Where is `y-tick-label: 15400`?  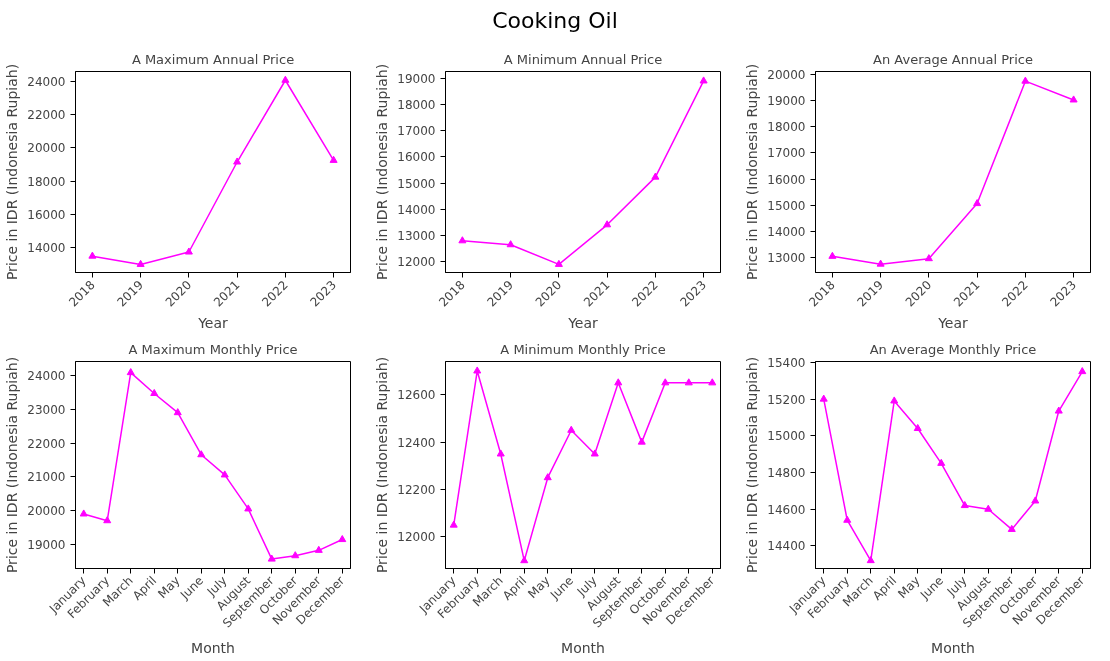 y-tick-label: 15400 is located at coordinates (786, 362).